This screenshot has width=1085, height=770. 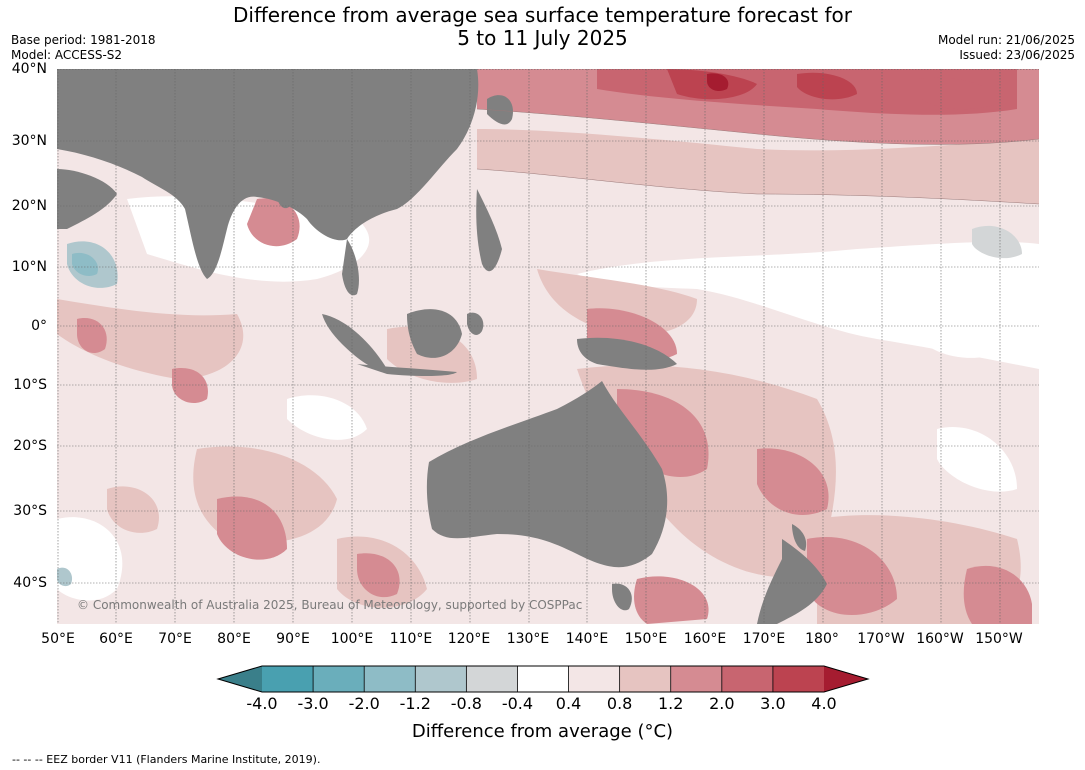 What do you see at coordinates (175, 639) in the screenshot?
I see `lon-label: 70°E` at bounding box center [175, 639].